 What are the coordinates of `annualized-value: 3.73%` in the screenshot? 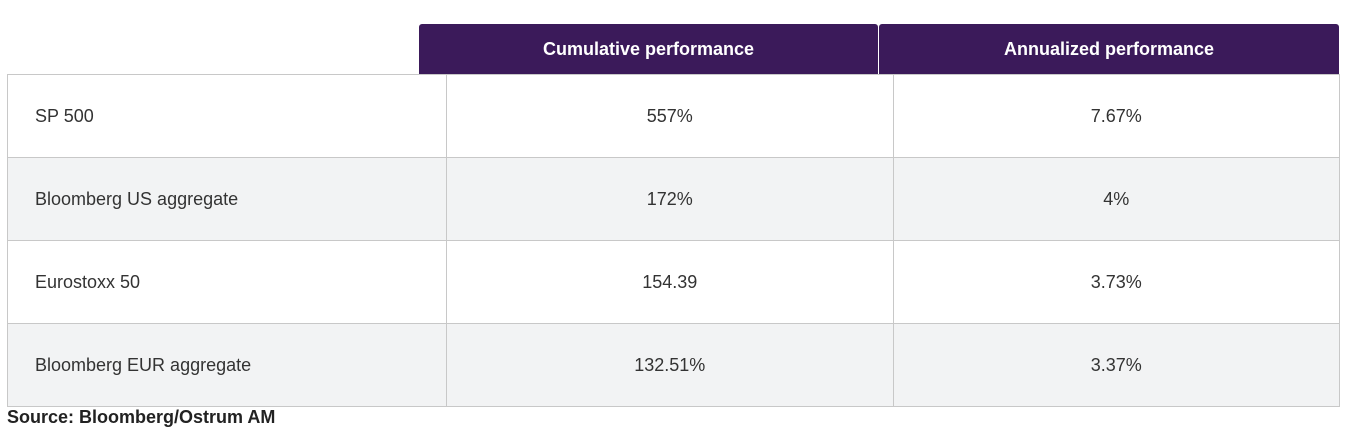 It's located at (1116, 282).